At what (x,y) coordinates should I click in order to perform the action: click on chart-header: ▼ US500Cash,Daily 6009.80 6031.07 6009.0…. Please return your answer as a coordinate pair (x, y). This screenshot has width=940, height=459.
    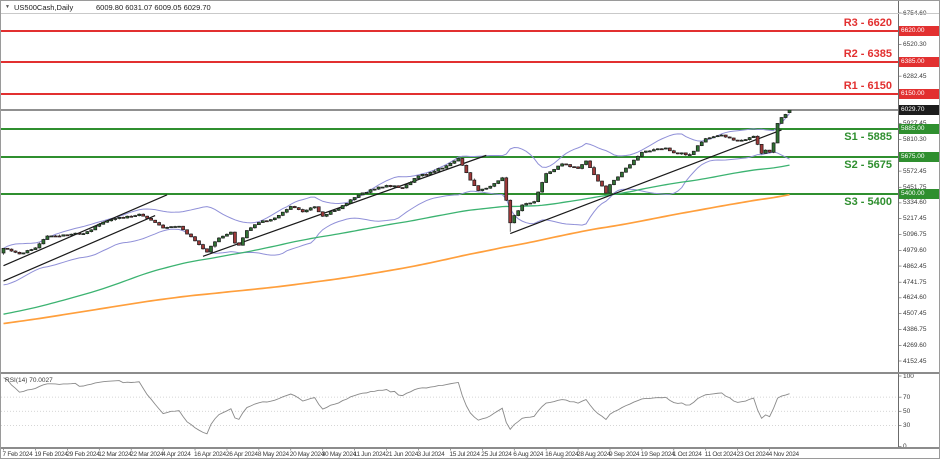
    Looking at the image, I should click on (470, 7).